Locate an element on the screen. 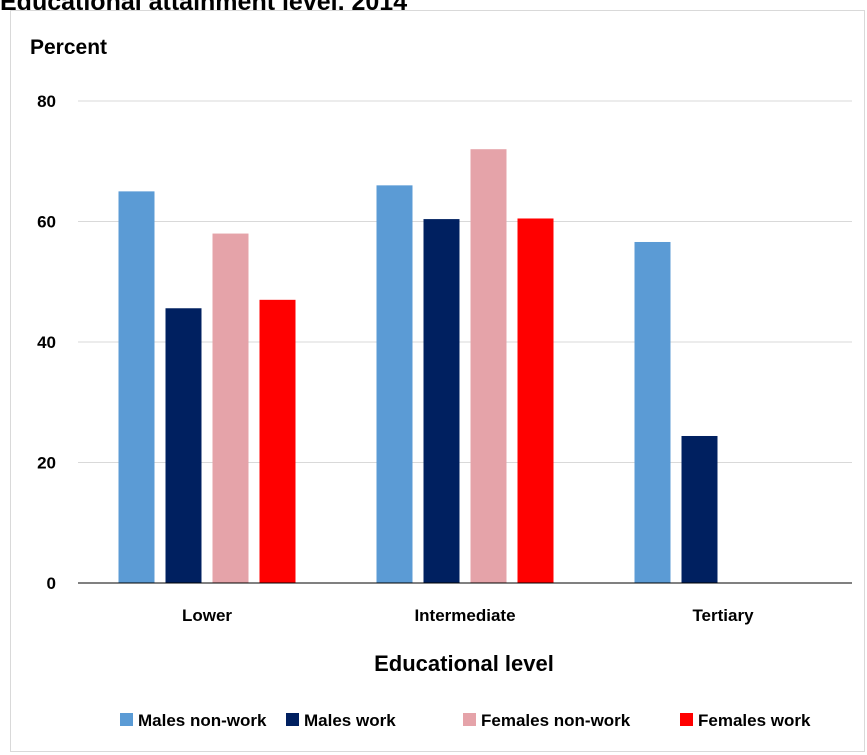 The image size is (867, 755). category-label: Intermediate is located at coordinates (464, 615).